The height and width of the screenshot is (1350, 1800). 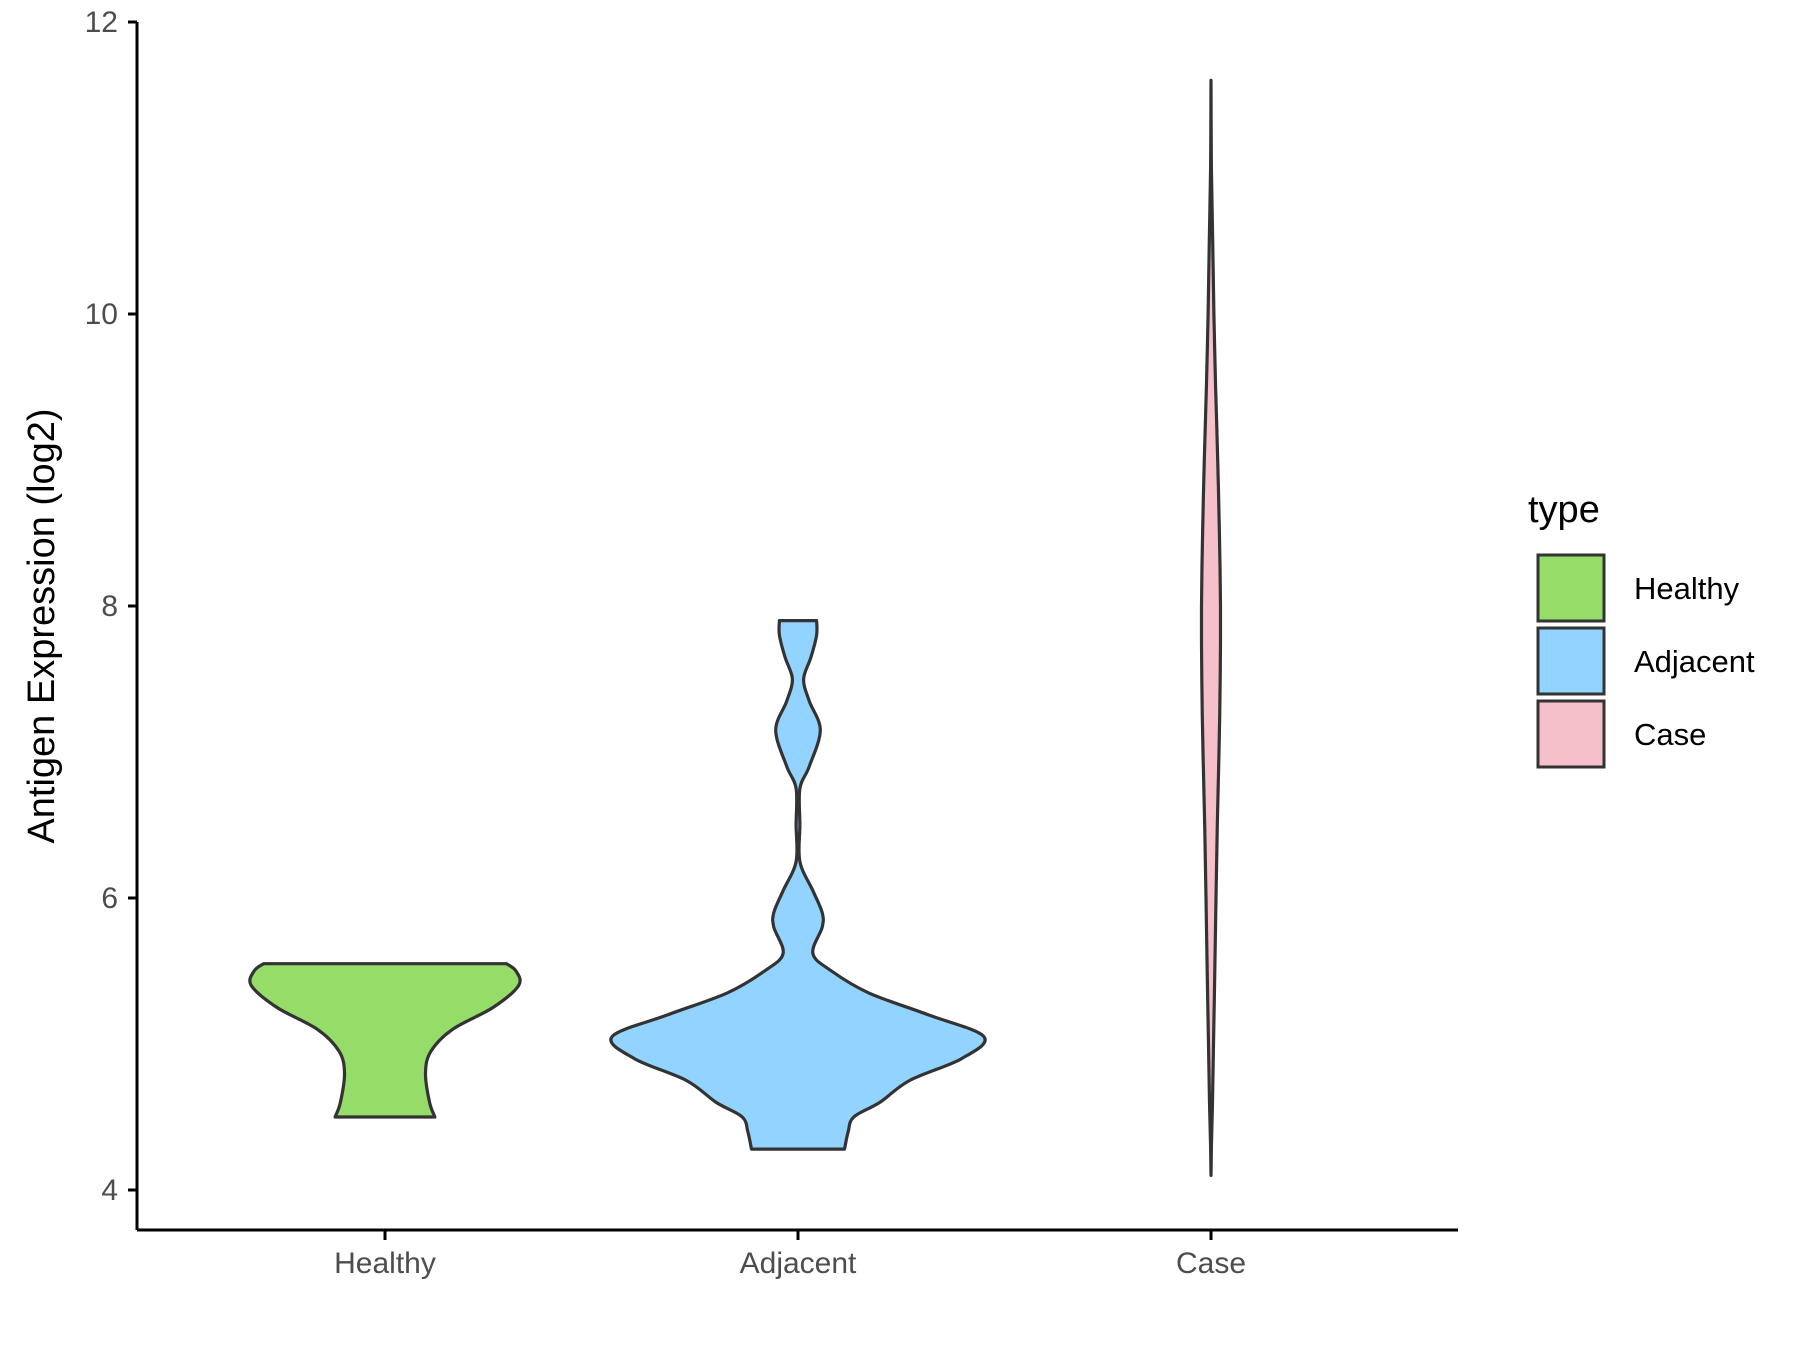 What do you see at coordinates (1571, 588) in the screenshot?
I see `legend-swatch-healthy` at bounding box center [1571, 588].